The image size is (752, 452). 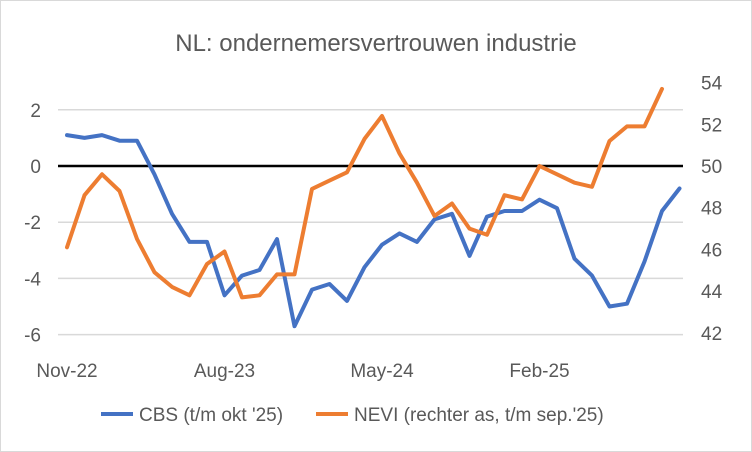 What do you see at coordinates (376, 43) in the screenshot?
I see `chart-title: NL: ondernemersvertrouwen industrie` at bounding box center [376, 43].